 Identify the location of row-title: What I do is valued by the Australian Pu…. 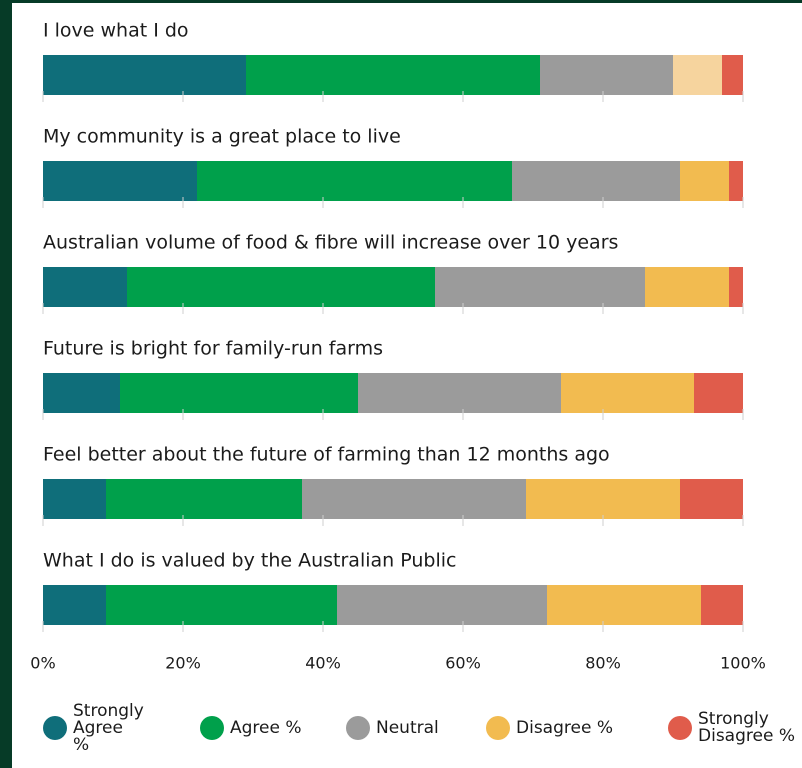
(249, 561).